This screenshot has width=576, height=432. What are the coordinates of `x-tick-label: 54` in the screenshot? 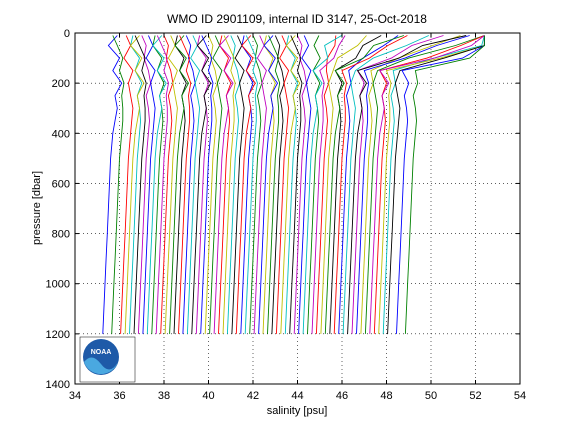 It's located at (520, 396).